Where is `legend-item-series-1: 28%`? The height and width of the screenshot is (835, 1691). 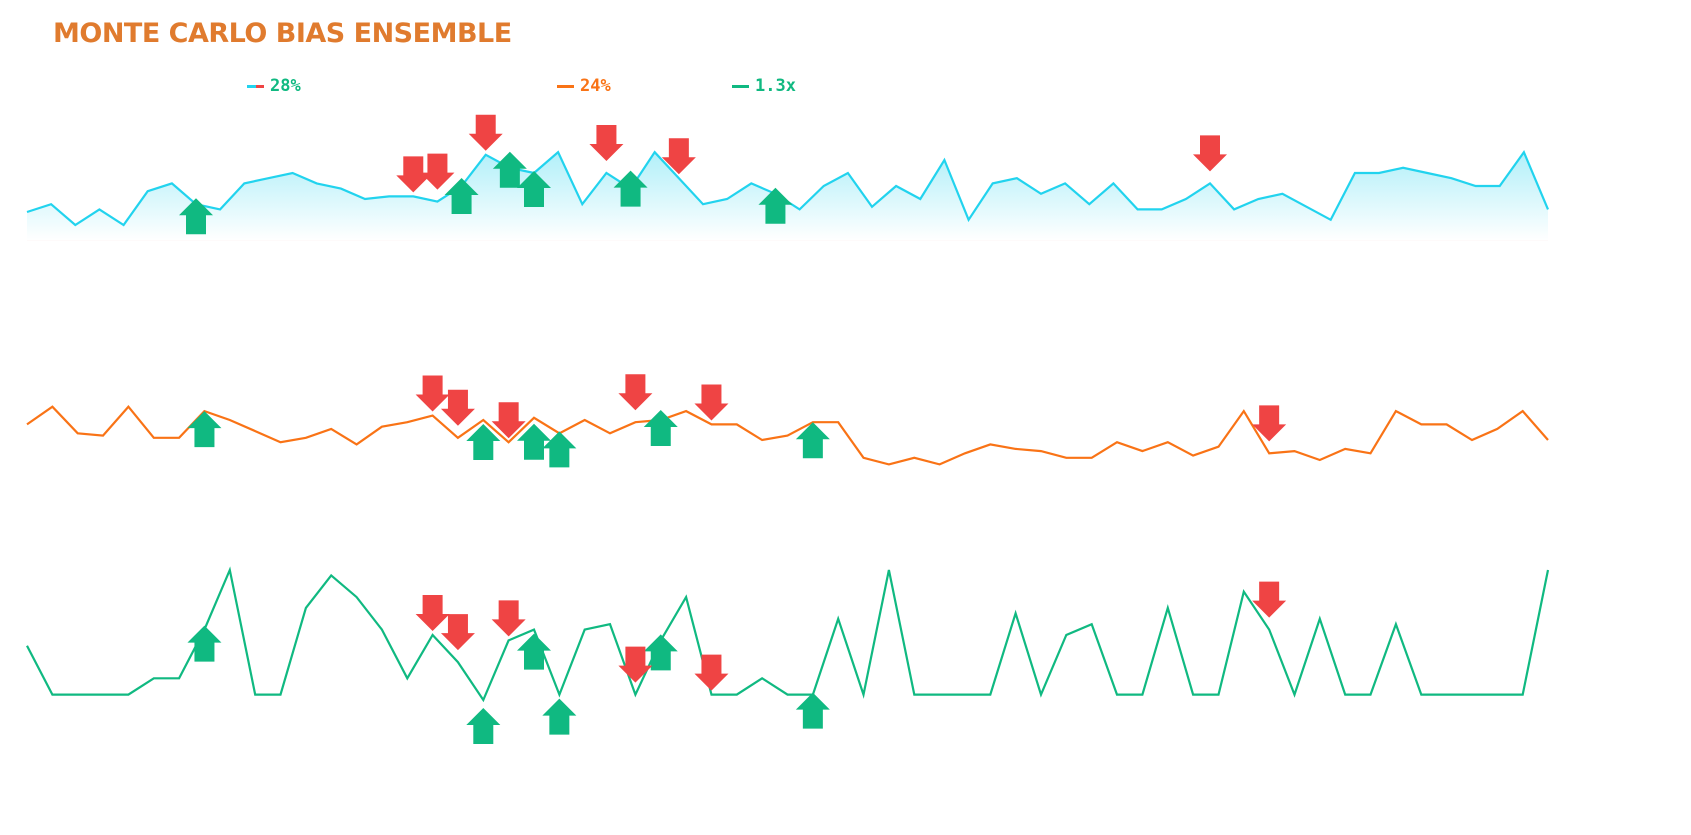
legend-item-series-1: 28% is located at coordinates (274, 86).